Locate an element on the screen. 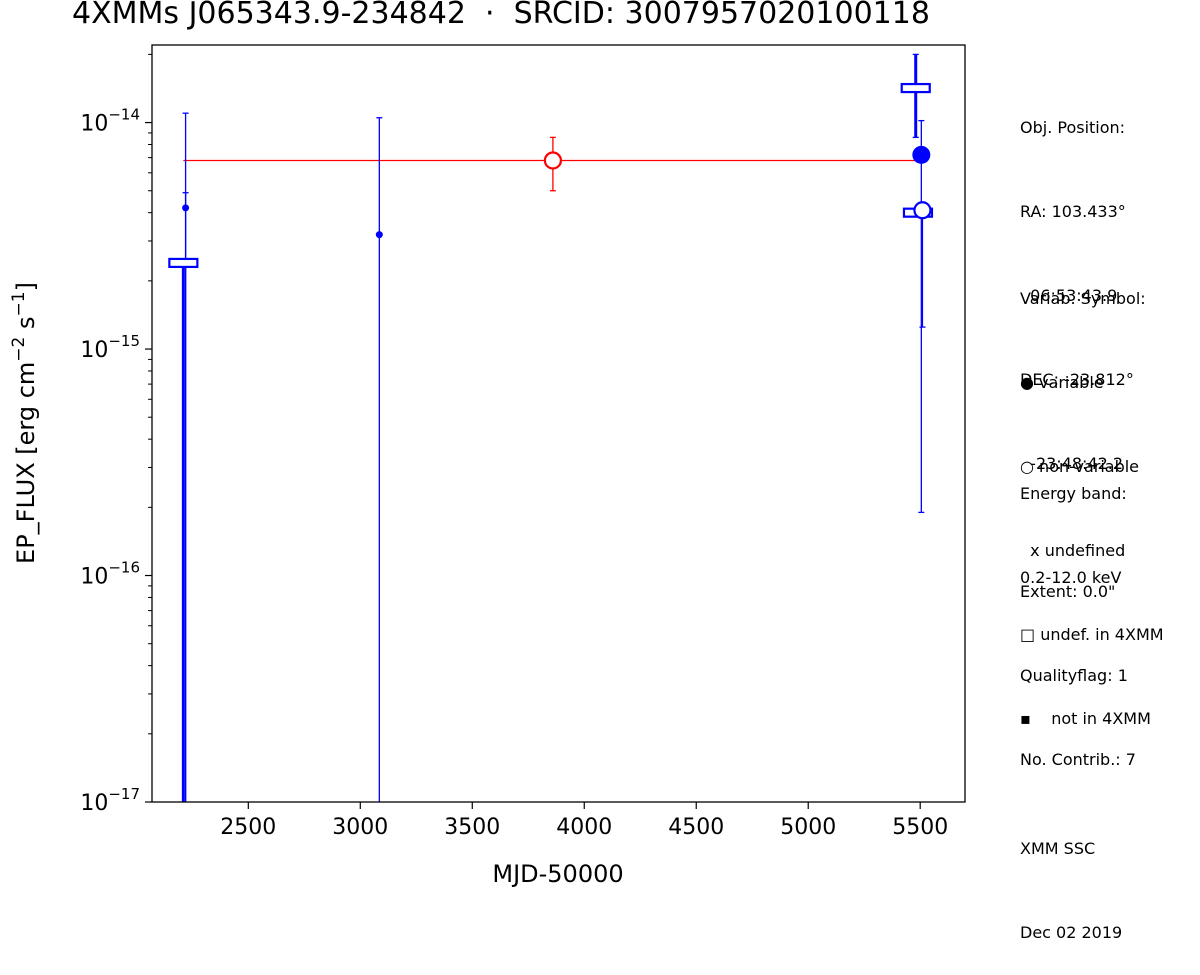  legend-entry-non-variable: ○ non-variable is located at coordinates (1092, 467).